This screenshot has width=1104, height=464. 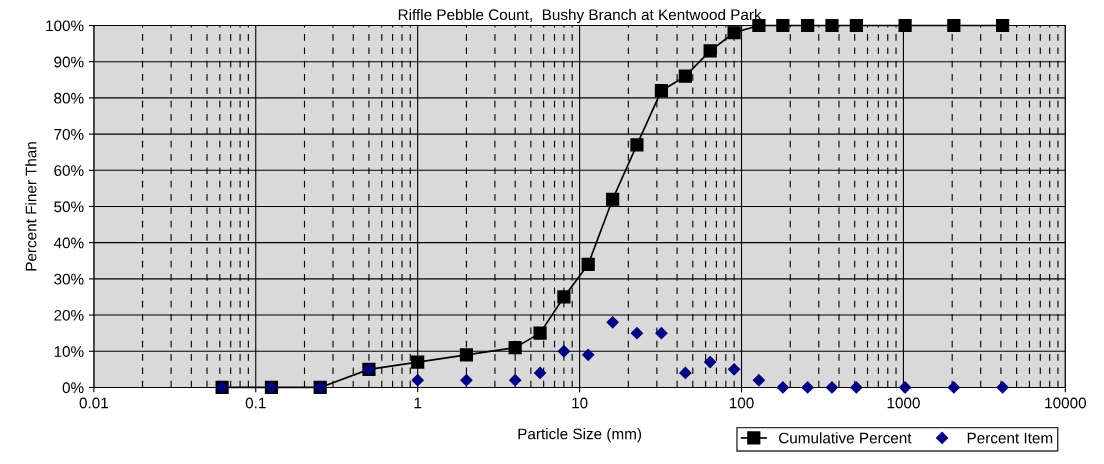 I want to click on y-tick-label: 50%, so click(x=69, y=207).